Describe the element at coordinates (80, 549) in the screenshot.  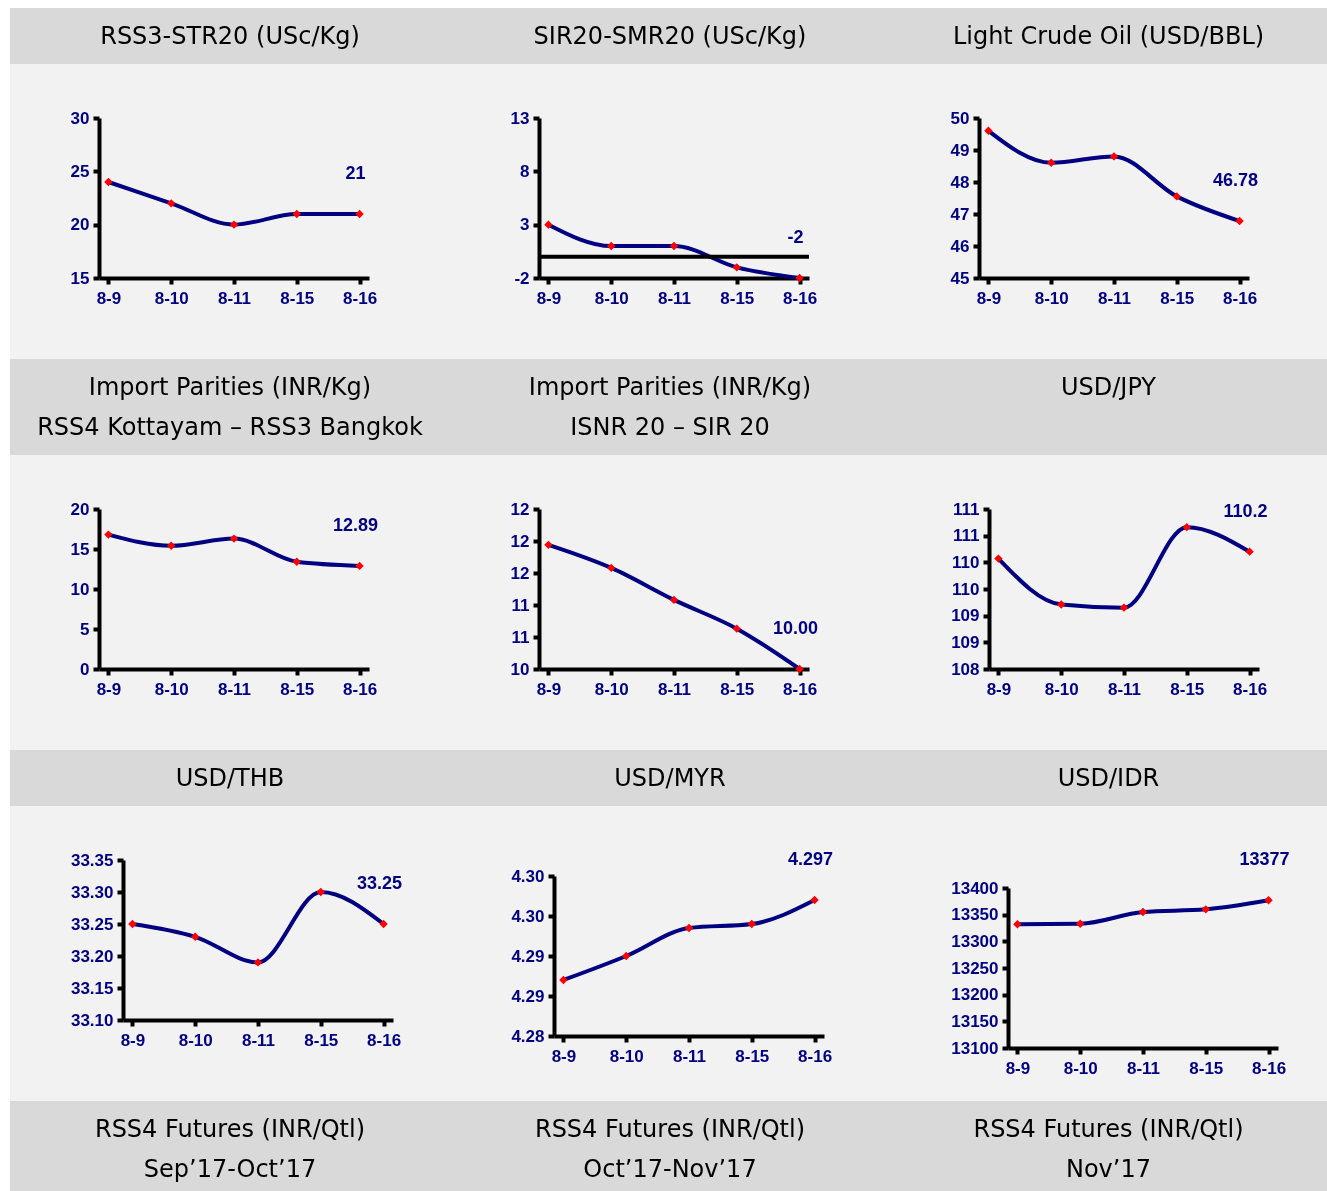
I see `y-tick-label: 15` at that location.